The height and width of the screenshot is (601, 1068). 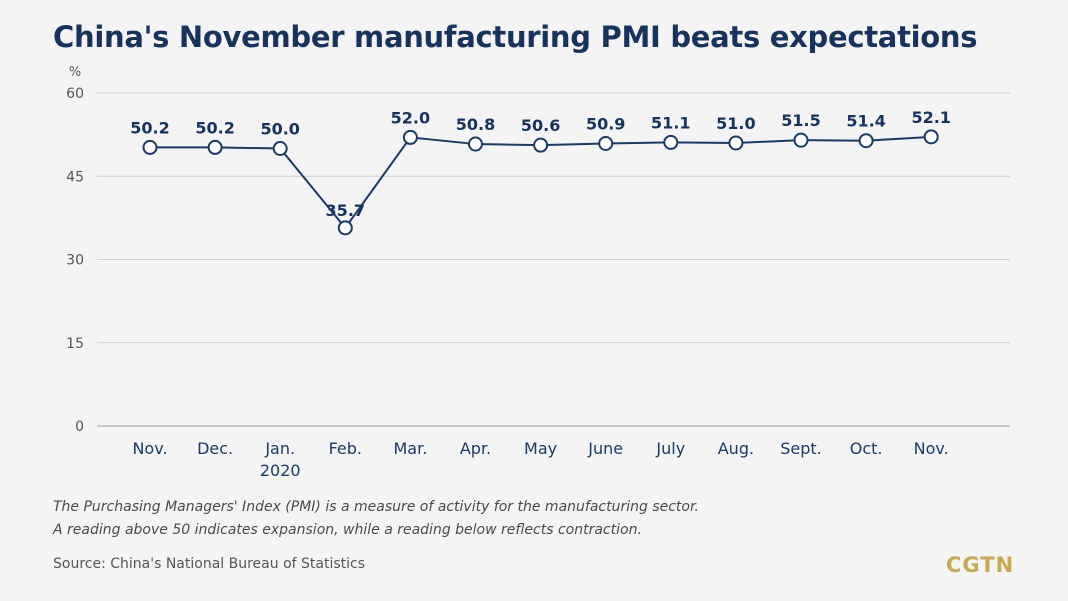 I want to click on data-label: 51.4, so click(x=865, y=121).